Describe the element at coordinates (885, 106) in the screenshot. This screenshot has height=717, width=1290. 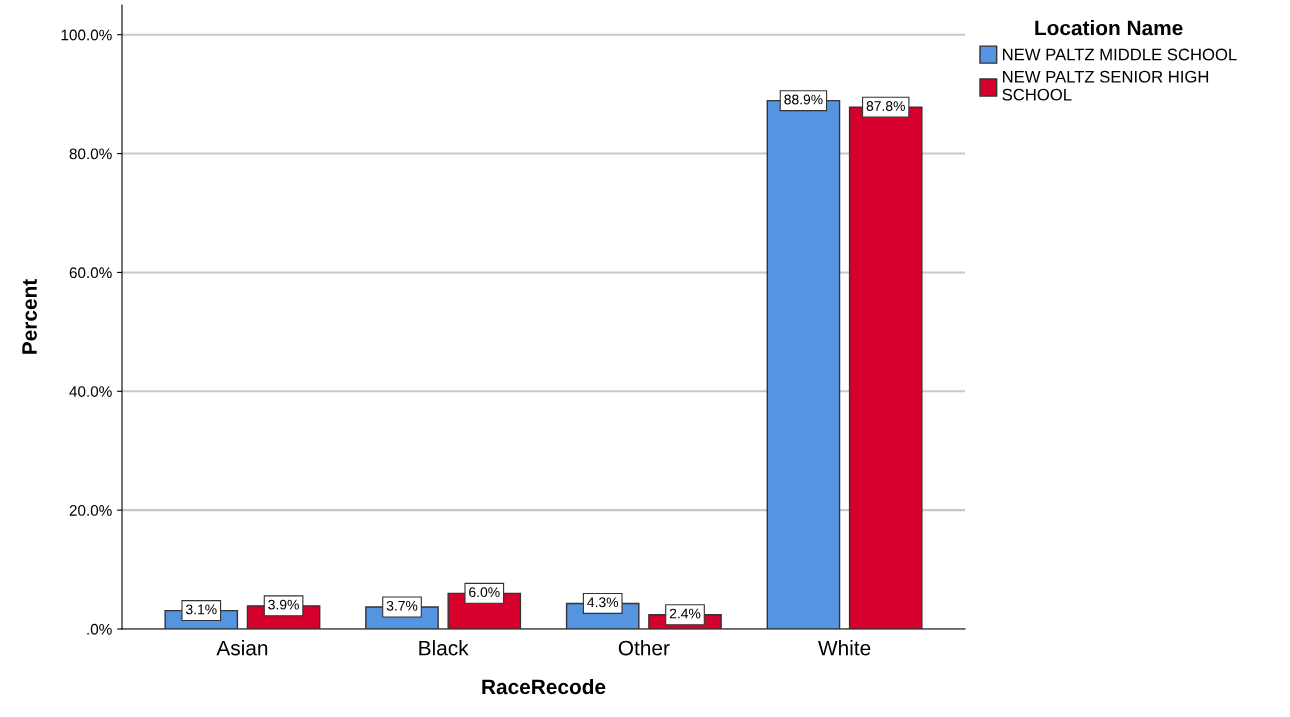
I see `data-label: 87.8%` at that location.